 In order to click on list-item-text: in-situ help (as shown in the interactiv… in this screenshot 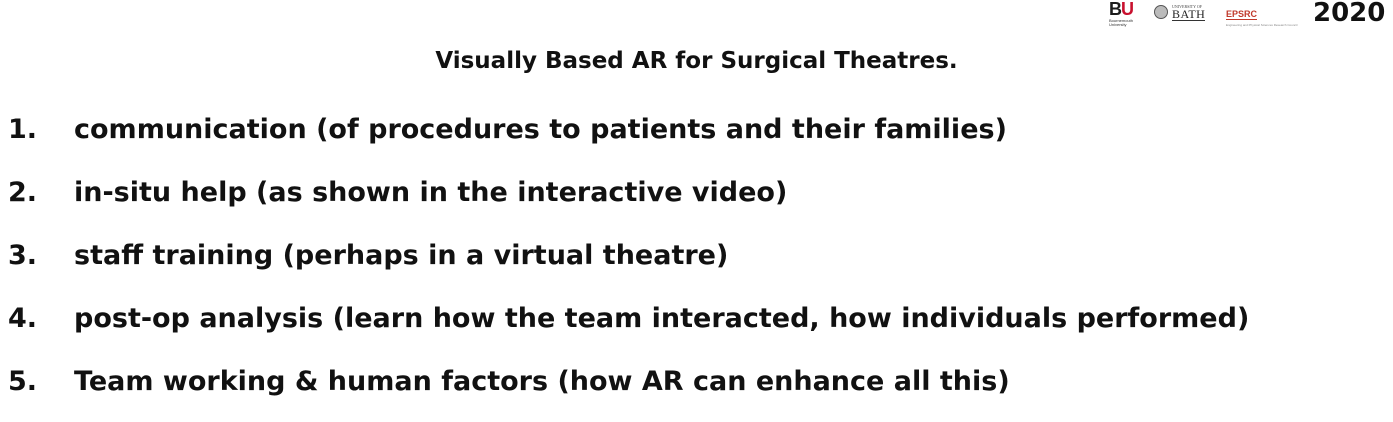, I will do `click(431, 192)`.